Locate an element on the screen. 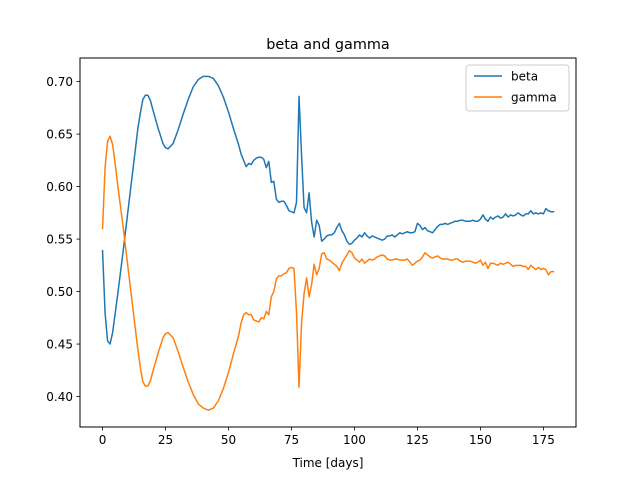  legend-label-beta: beta is located at coordinates (524, 76).